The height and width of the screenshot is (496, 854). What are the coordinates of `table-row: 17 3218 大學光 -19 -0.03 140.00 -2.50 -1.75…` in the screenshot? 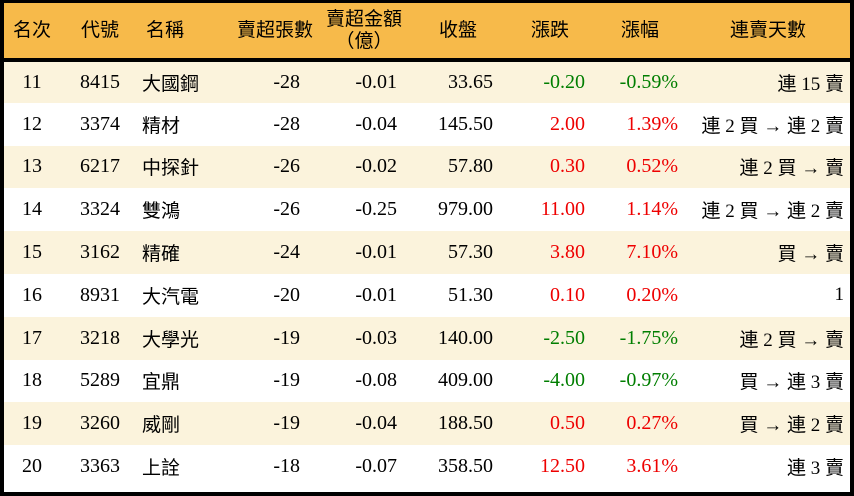 It's located at (427, 338).